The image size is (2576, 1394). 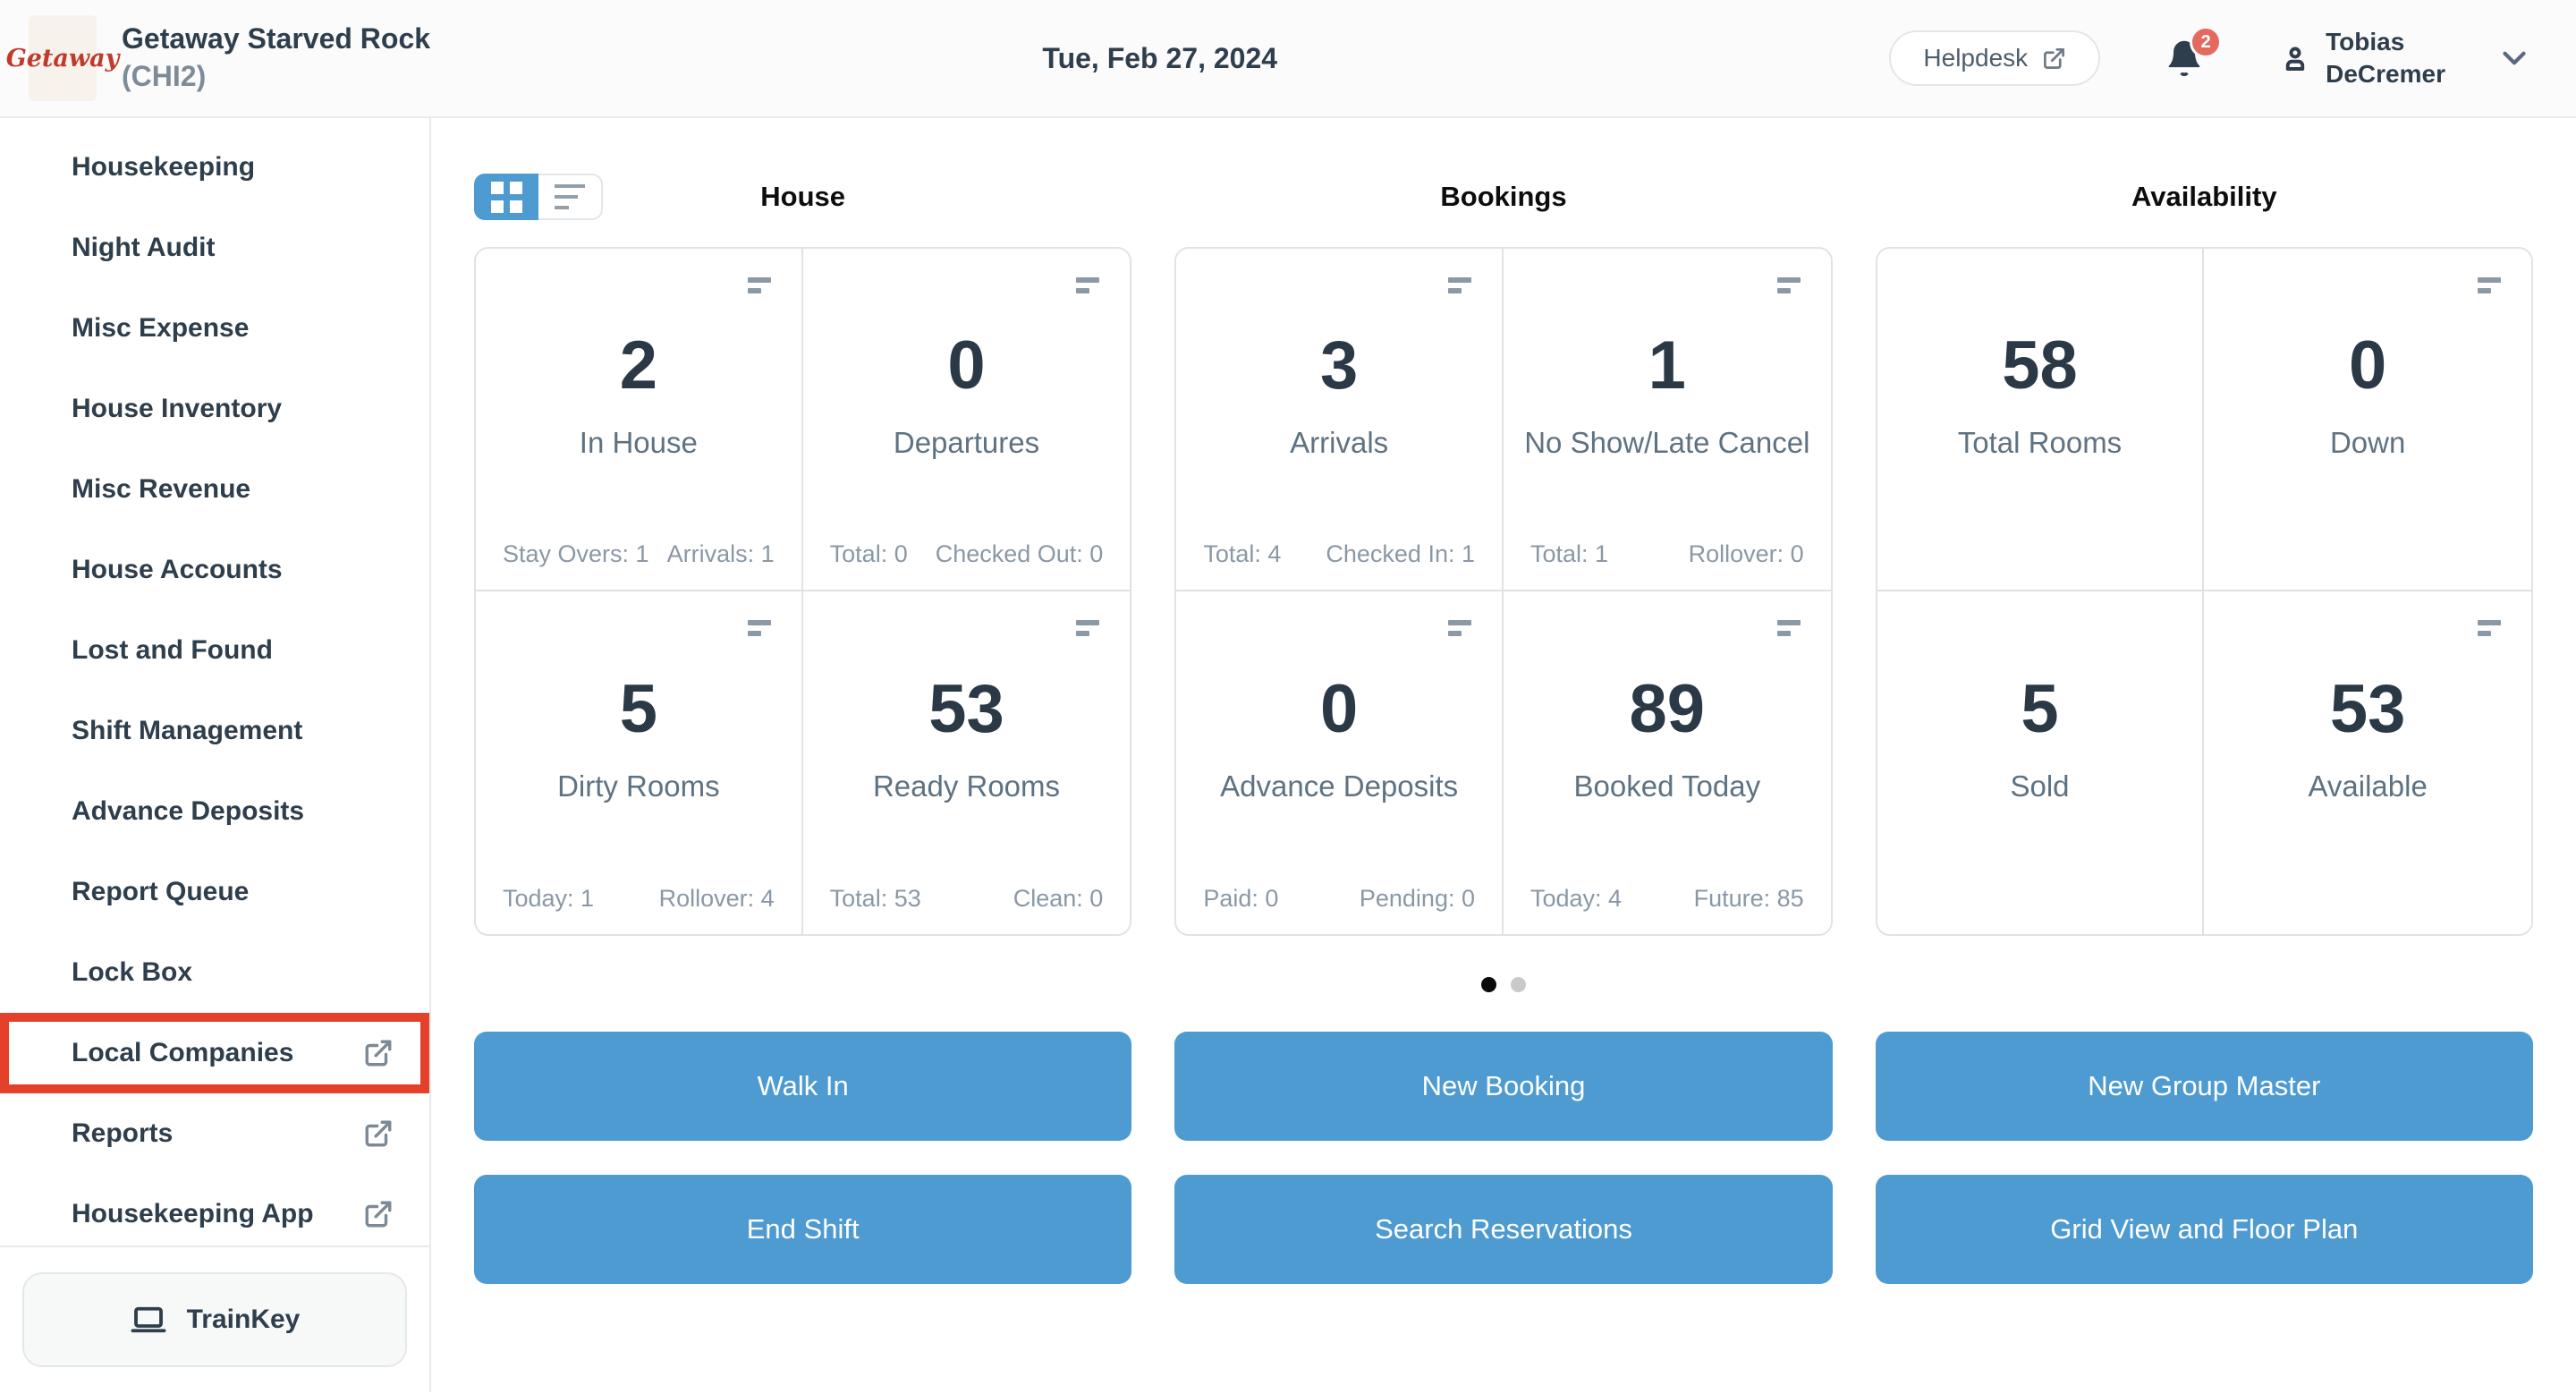 What do you see at coordinates (1569, 553) in the screenshot?
I see `stat-detail-left: Total: 1` at bounding box center [1569, 553].